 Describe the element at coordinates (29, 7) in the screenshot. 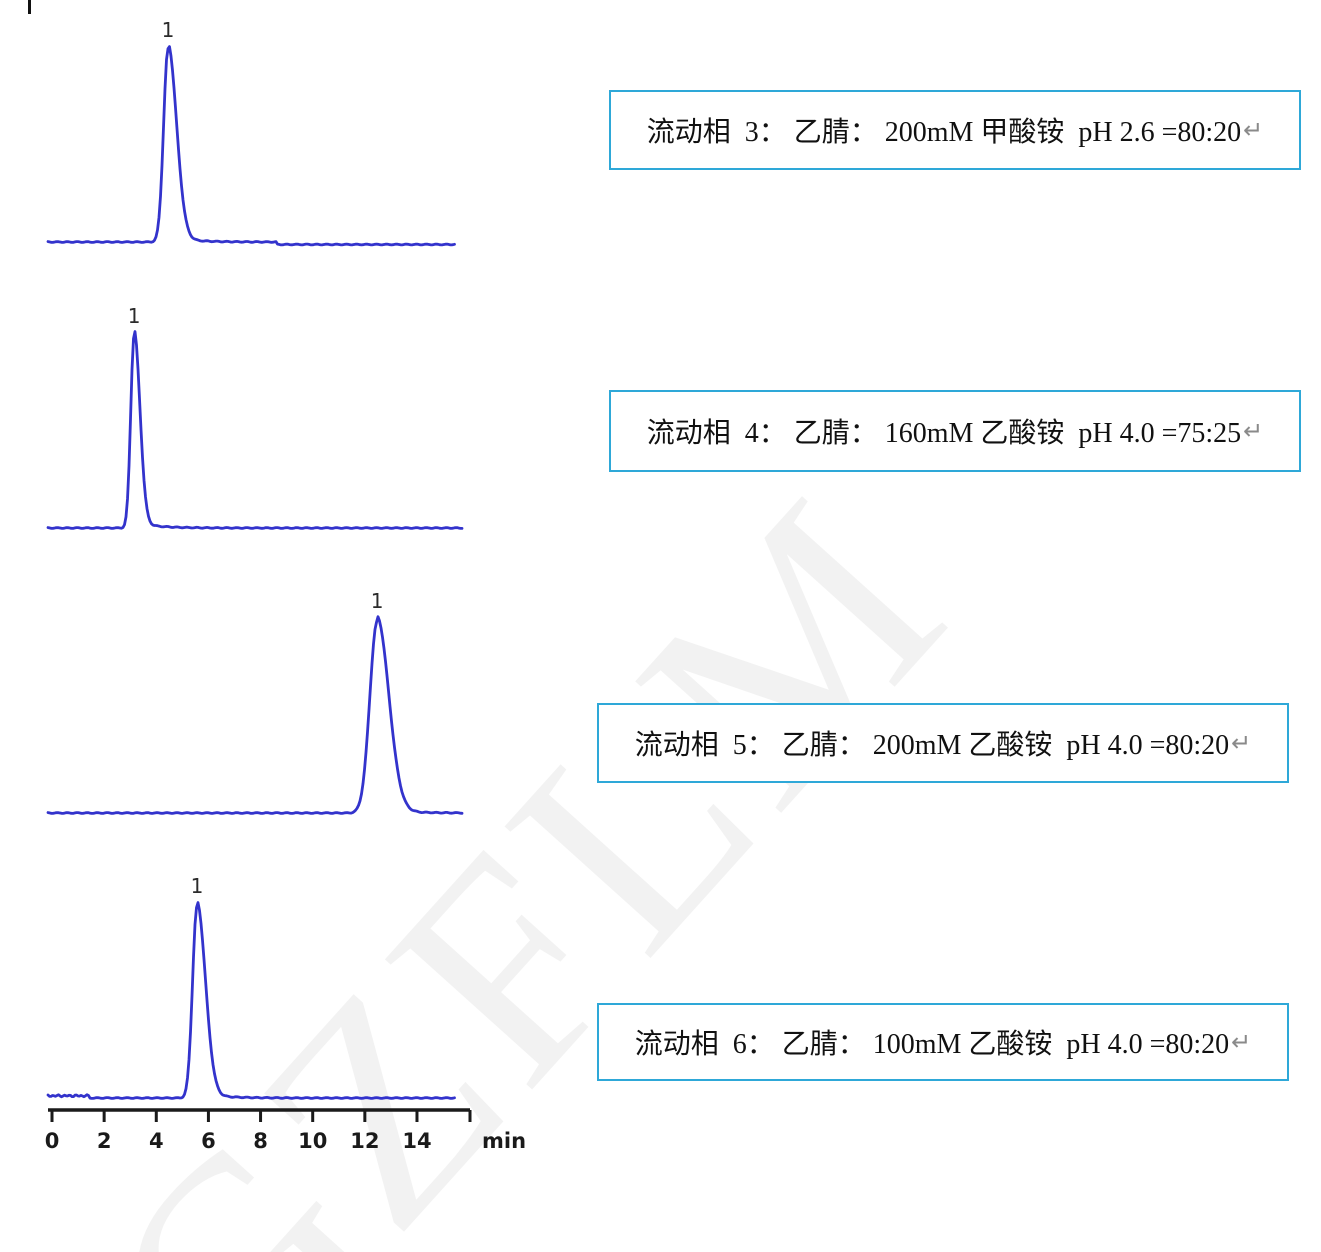

I see `text-cursor` at that location.